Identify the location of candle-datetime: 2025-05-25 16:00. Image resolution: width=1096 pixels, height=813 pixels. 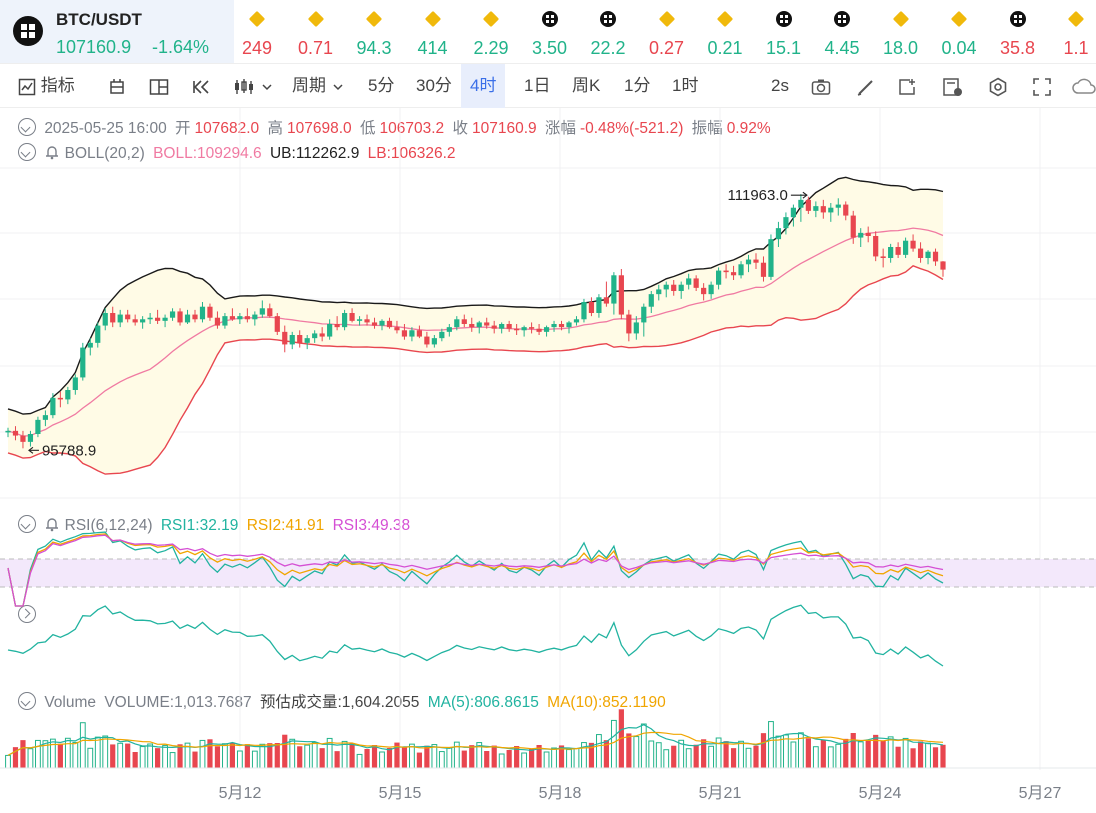
(105, 128).